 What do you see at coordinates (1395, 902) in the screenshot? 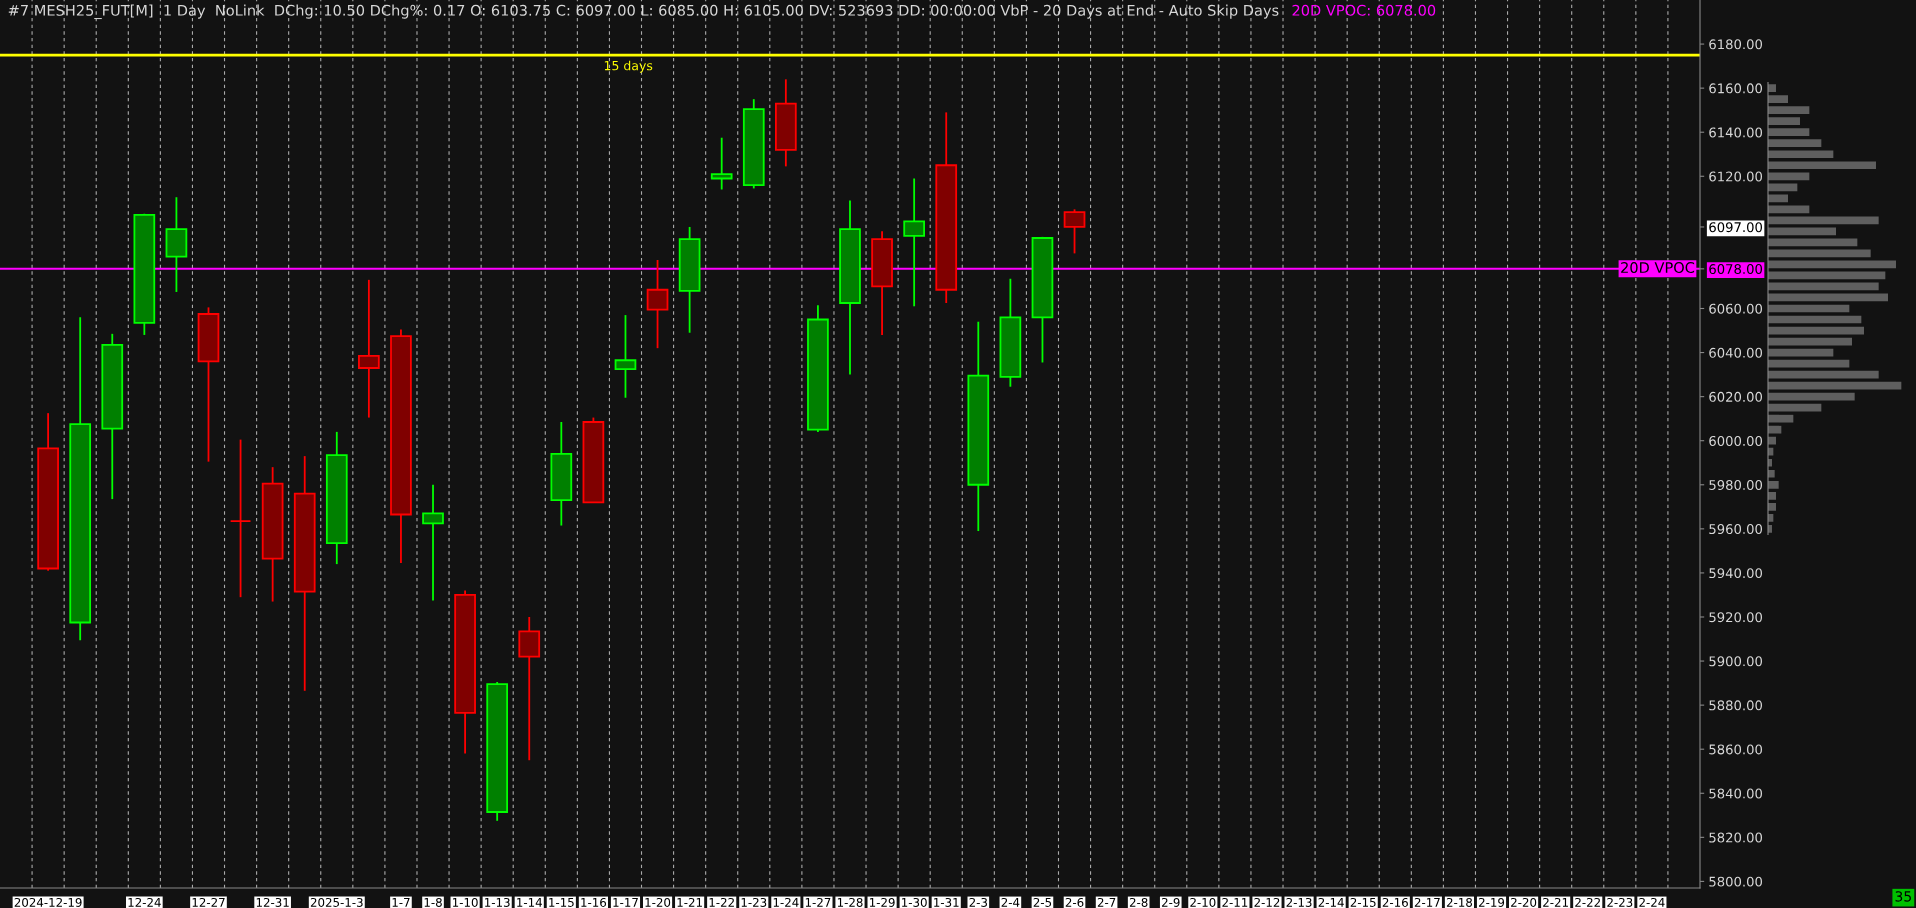
I see `x-tick-label: 2-16` at bounding box center [1395, 902].